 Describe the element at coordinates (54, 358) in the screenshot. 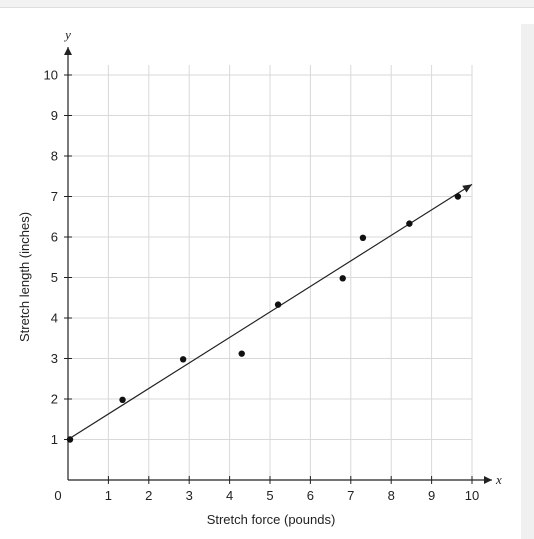

I see `y-tick-label: 3` at that location.